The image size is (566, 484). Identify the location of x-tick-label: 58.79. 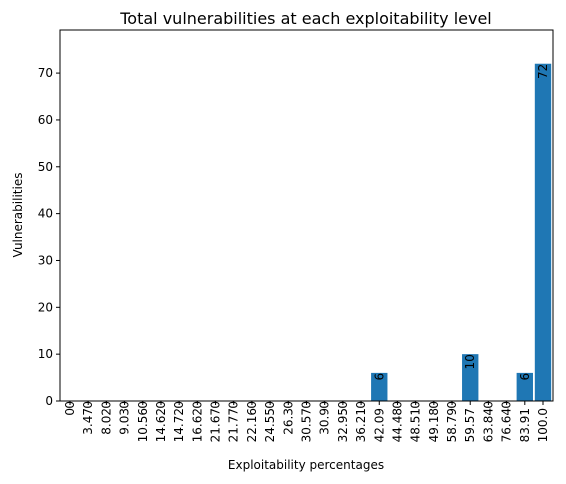
(452, 425).